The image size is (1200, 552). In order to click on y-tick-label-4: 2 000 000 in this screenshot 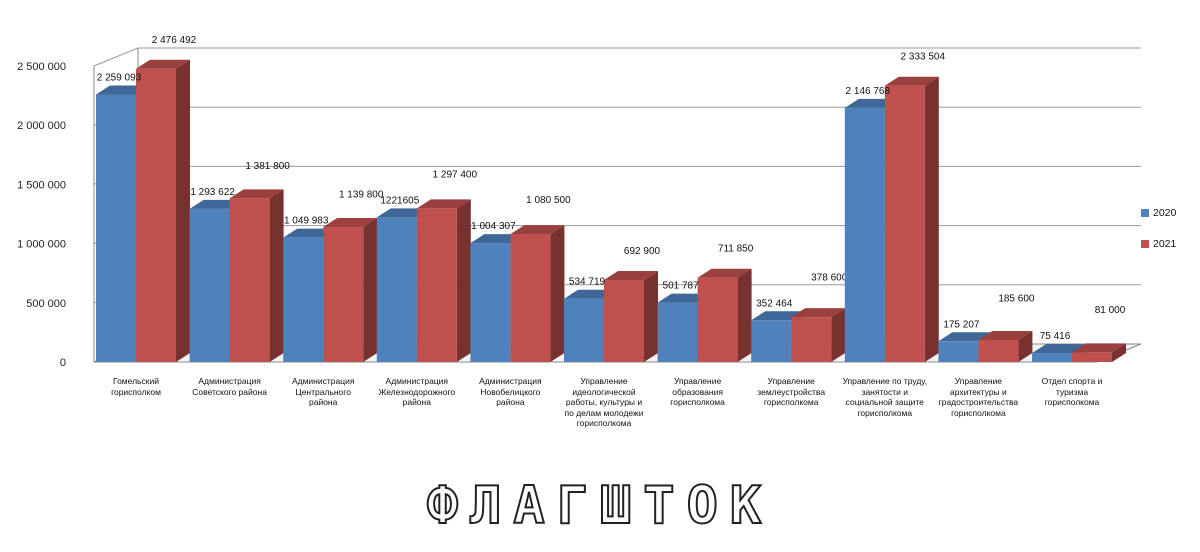, I will do `click(41, 126)`.